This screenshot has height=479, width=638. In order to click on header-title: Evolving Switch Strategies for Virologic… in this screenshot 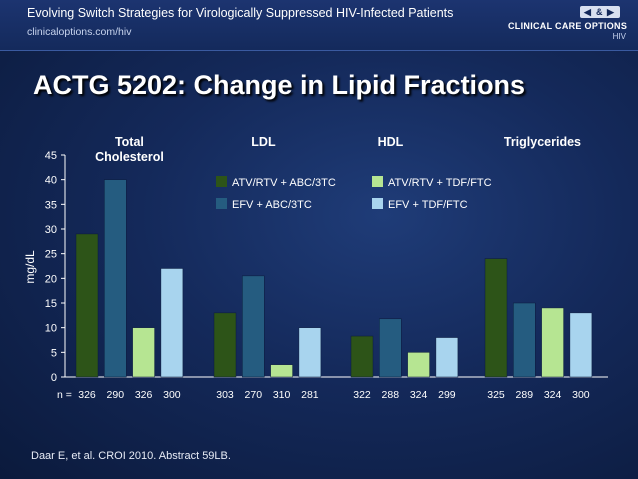, I will do `click(240, 13)`.